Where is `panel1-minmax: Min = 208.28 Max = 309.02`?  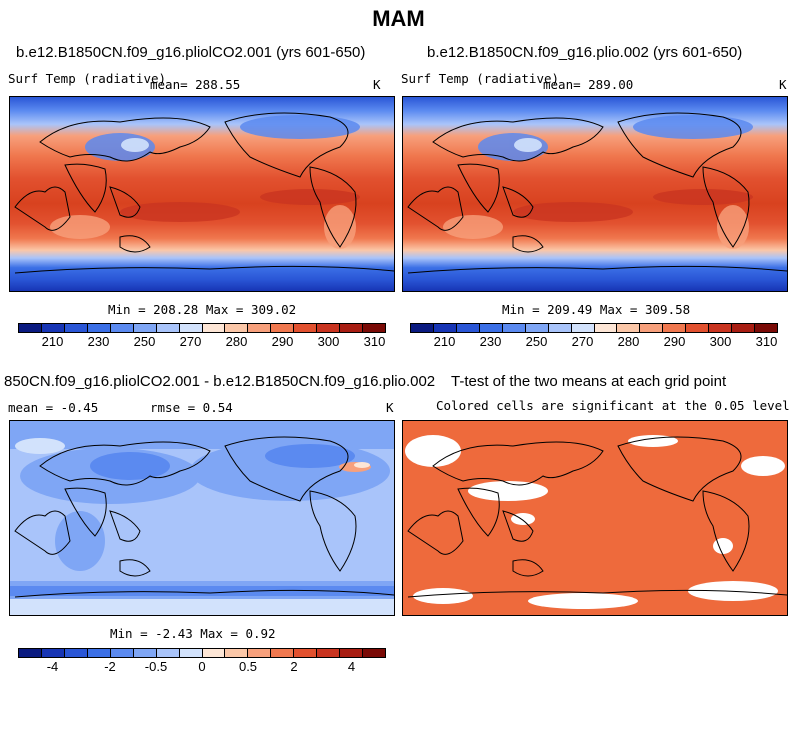
panel1-minmax: Min = 208.28 Max = 309.02 is located at coordinates (202, 309).